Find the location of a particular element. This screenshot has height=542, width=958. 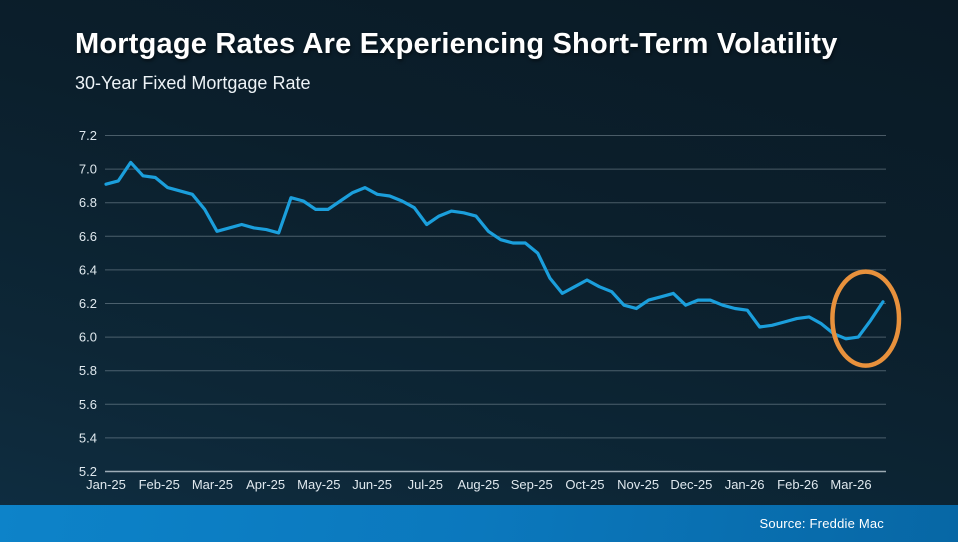

y-axis-tick-label: 5.4 is located at coordinates (88, 437).